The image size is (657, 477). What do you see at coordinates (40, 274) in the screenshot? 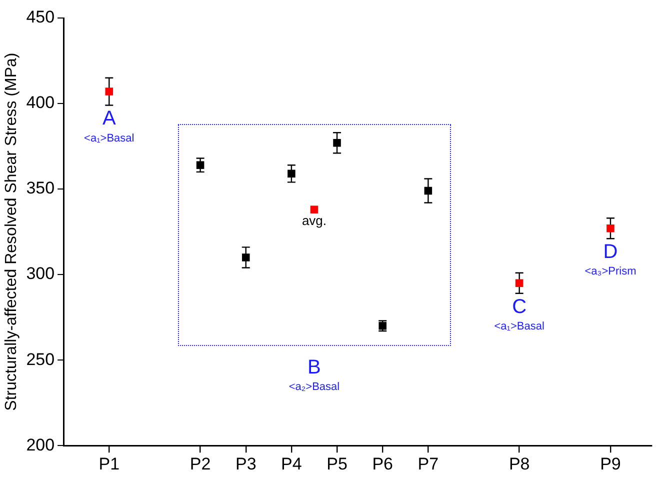
I see `y-tick-label: 300` at bounding box center [40, 274].